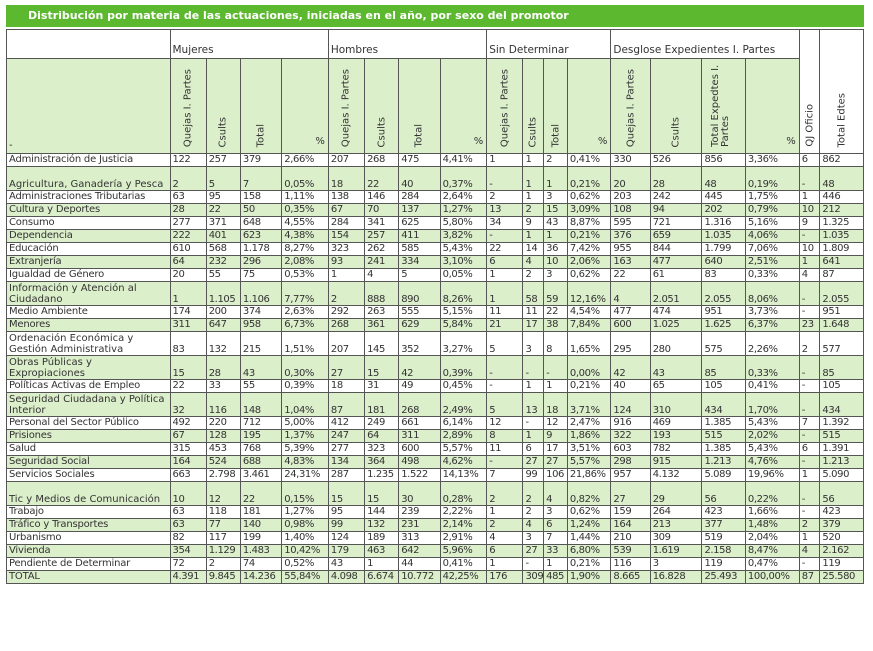 The height and width of the screenshot is (651, 873). I want to click on row-label: Seguridad Ciudadana y Política Interior, so click(88, 404).